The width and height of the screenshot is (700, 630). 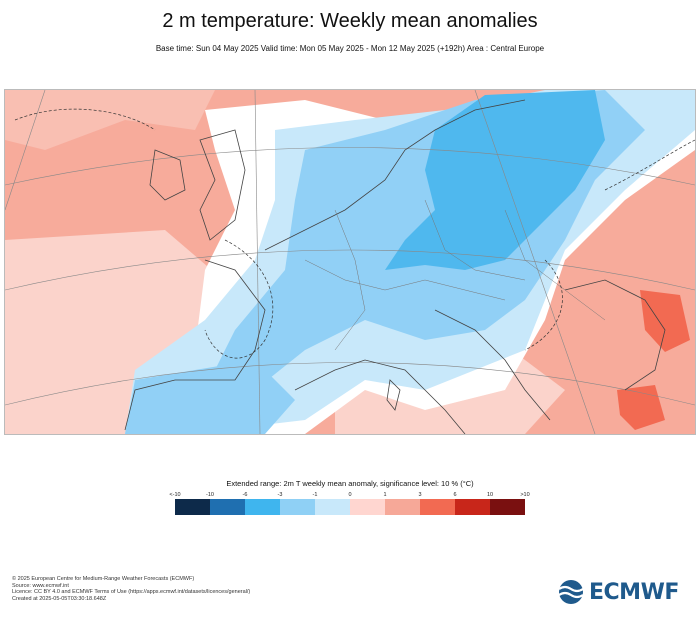 I want to click on ecmwf-logo-icon, so click(x=571, y=592).